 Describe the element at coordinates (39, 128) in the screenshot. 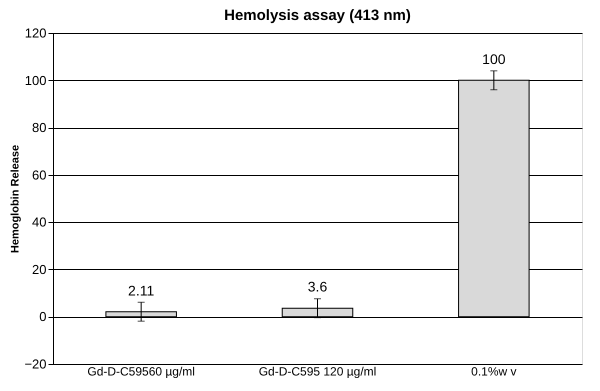

I see `y-tick-label: 80` at that location.